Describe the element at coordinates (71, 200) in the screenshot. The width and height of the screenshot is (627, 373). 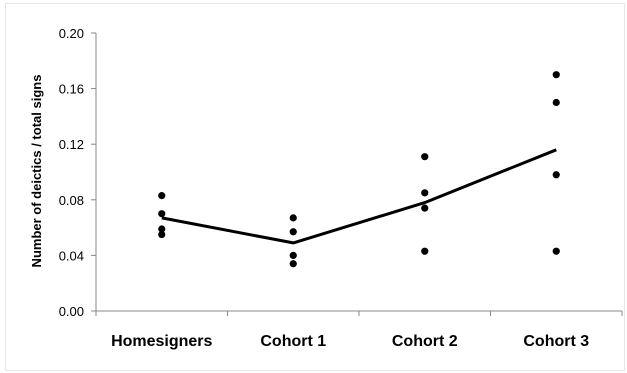
I see `y-tick-label: 0.08` at that location.